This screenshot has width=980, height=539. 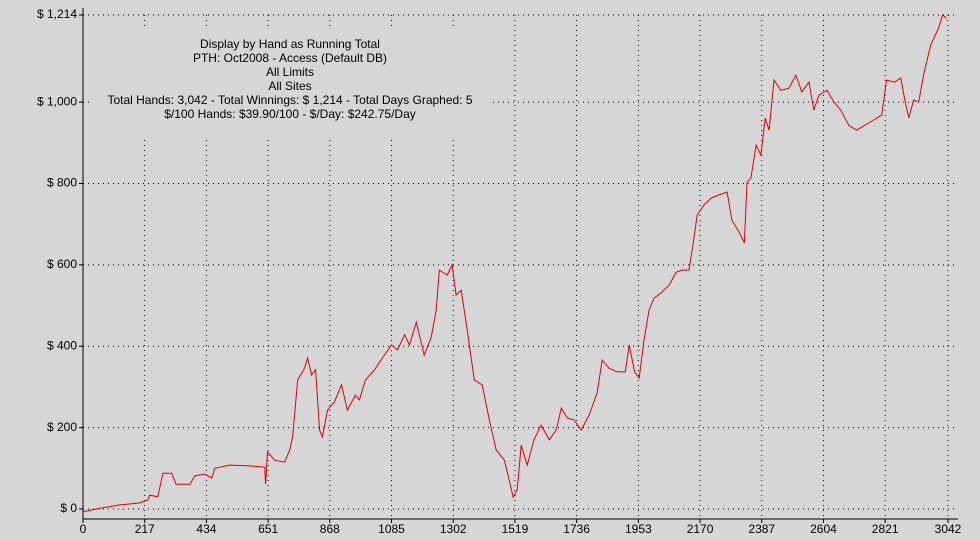 I want to click on x-tick-label: 1519, so click(x=515, y=529).